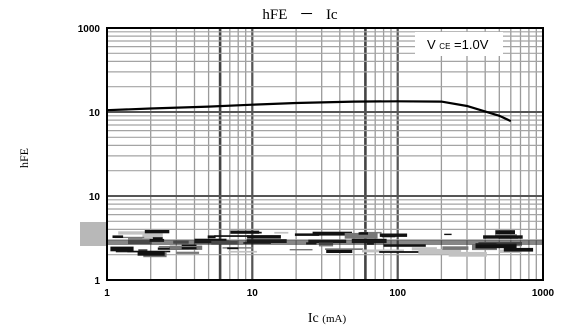  I want to click on x-tick-label: 100, so click(397, 293).